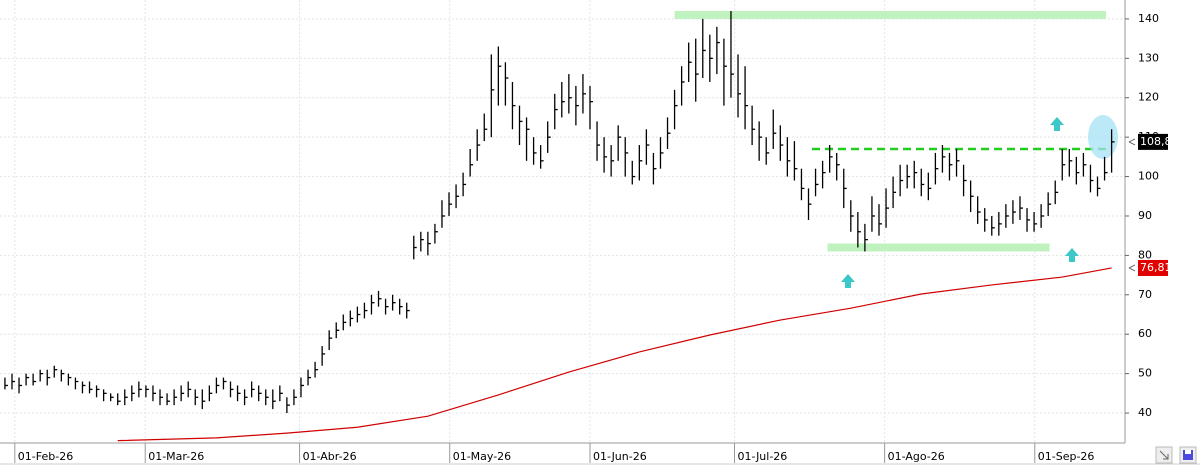 This screenshot has width=1200, height=468. Describe the element at coordinates (330, 456) in the screenshot. I see `x-tick-label: 01-Abr-26` at that location.